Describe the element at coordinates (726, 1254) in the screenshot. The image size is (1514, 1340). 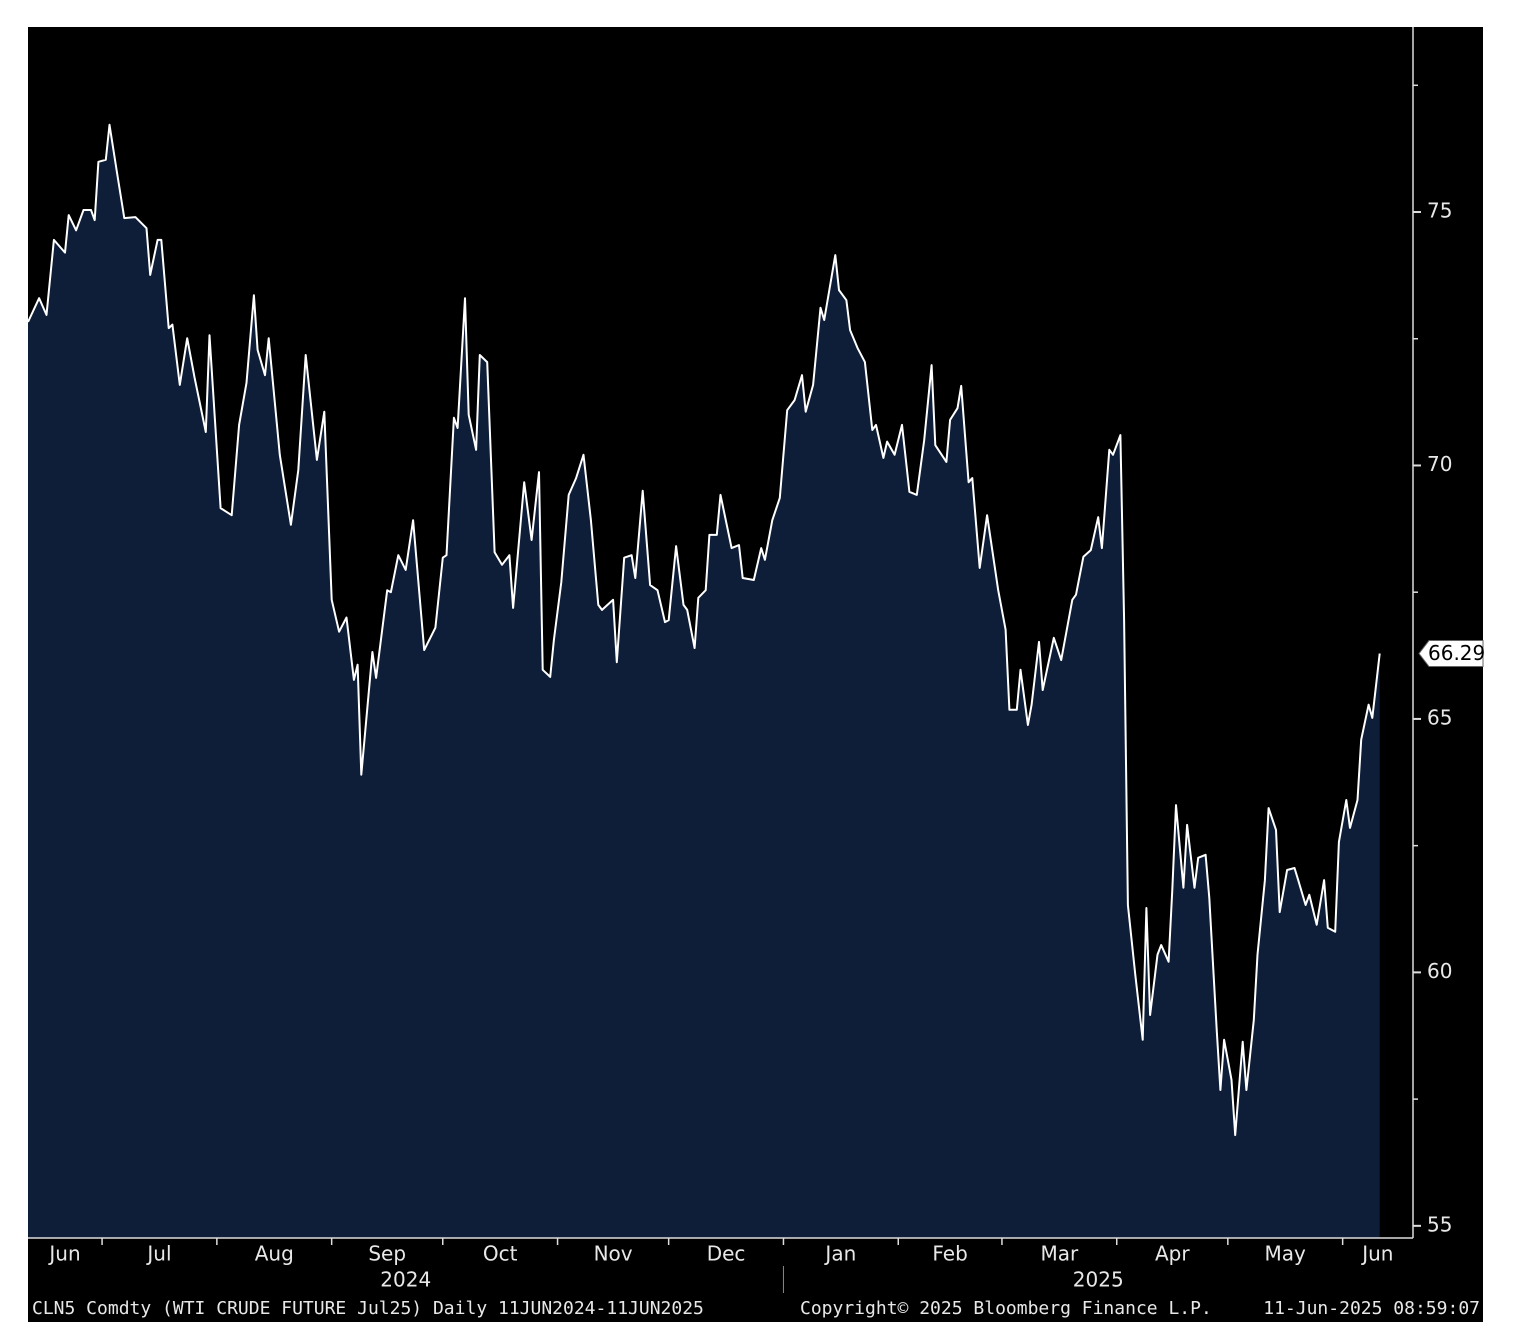
I see `x-tick-label: Dec` at that location.